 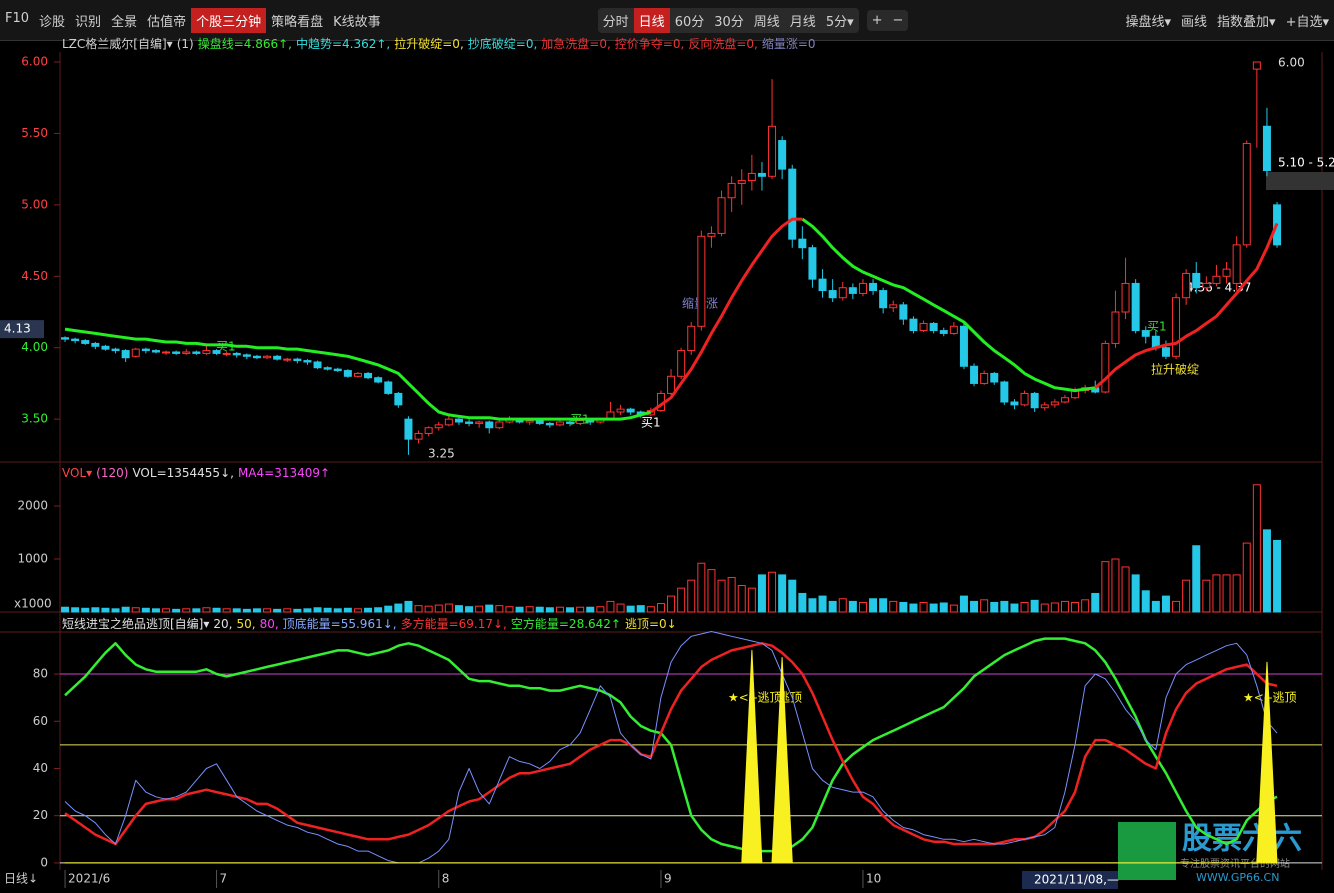 I want to click on y-tick-label: 6.00, so click(x=34, y=62).